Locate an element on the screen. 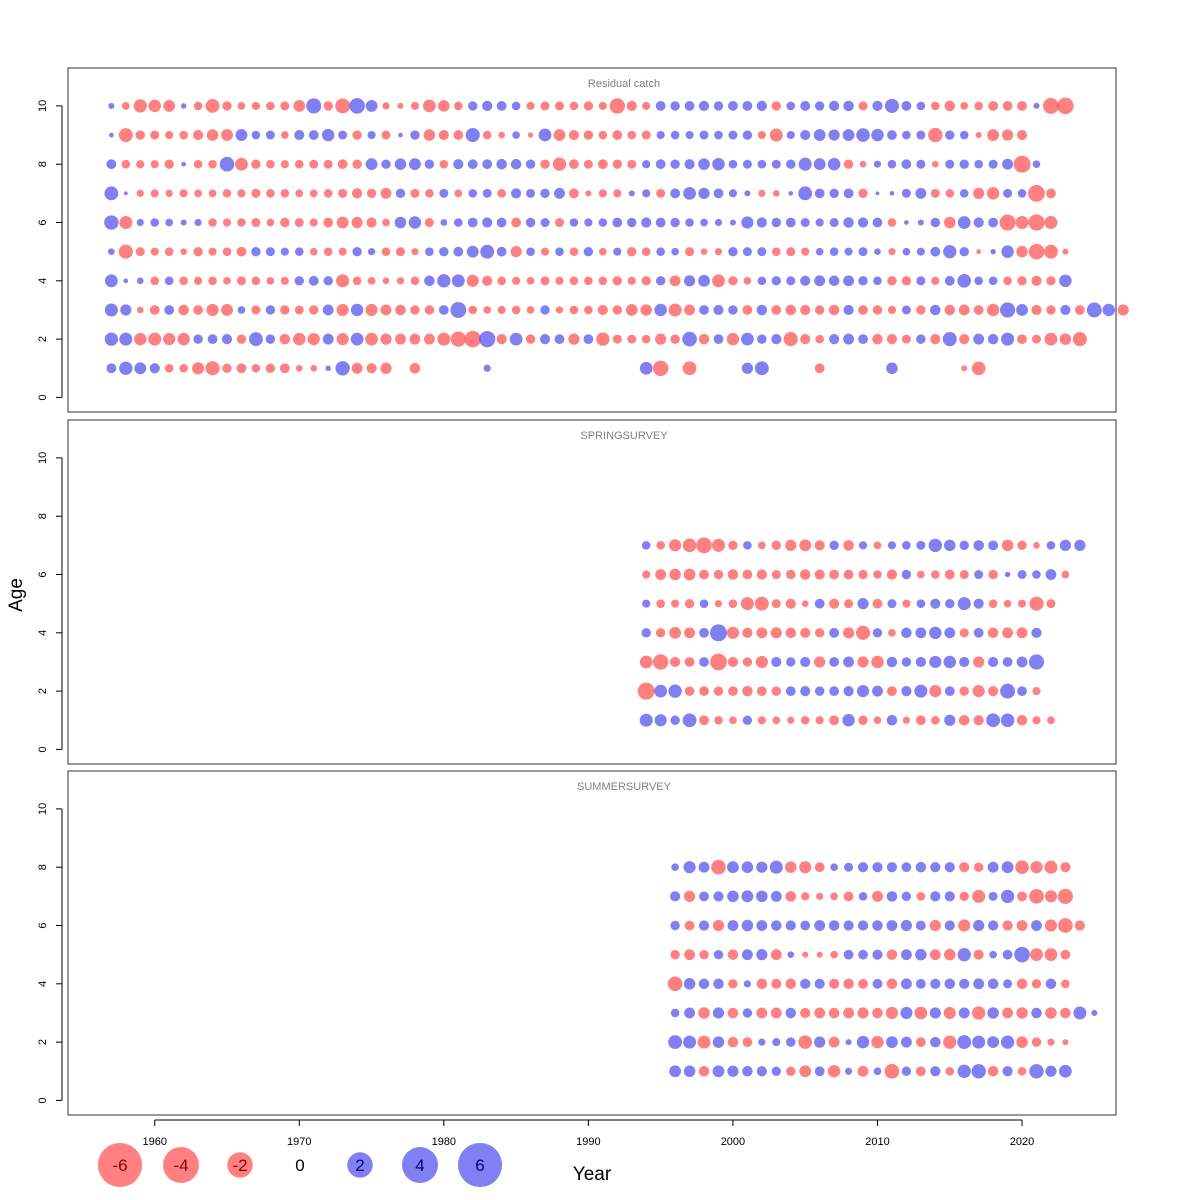  y-tick-label: 10 is located at coordinates (43, 458).